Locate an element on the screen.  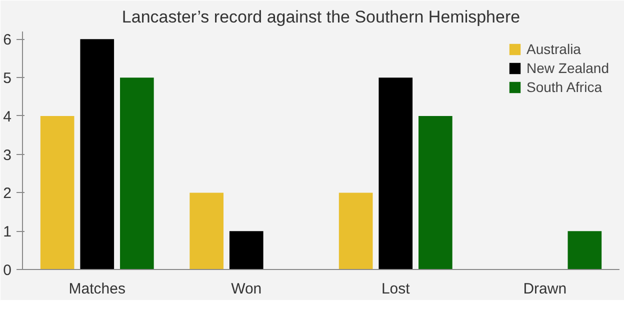
y-tick-label: 6 is located at coordinates (7, 40).